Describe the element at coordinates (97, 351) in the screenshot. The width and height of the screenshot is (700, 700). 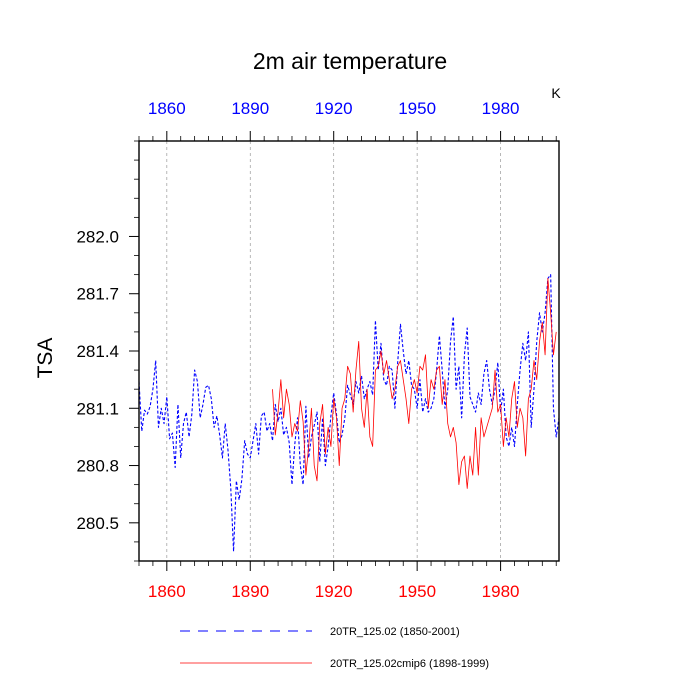
I see `y-tick-label: 281.4` at that location.